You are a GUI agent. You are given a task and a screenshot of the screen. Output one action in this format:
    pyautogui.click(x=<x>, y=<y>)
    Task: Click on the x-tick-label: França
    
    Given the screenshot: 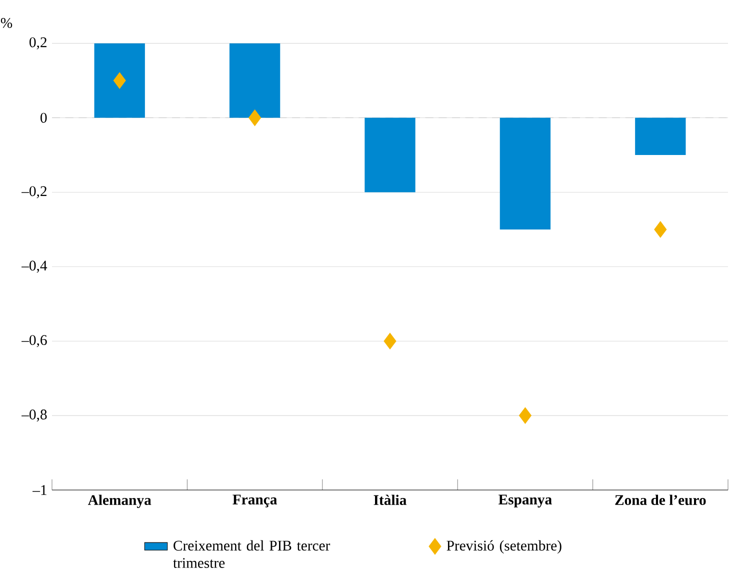 What is the action you would take?
    pyautogui.click(x=254, y=501)
    